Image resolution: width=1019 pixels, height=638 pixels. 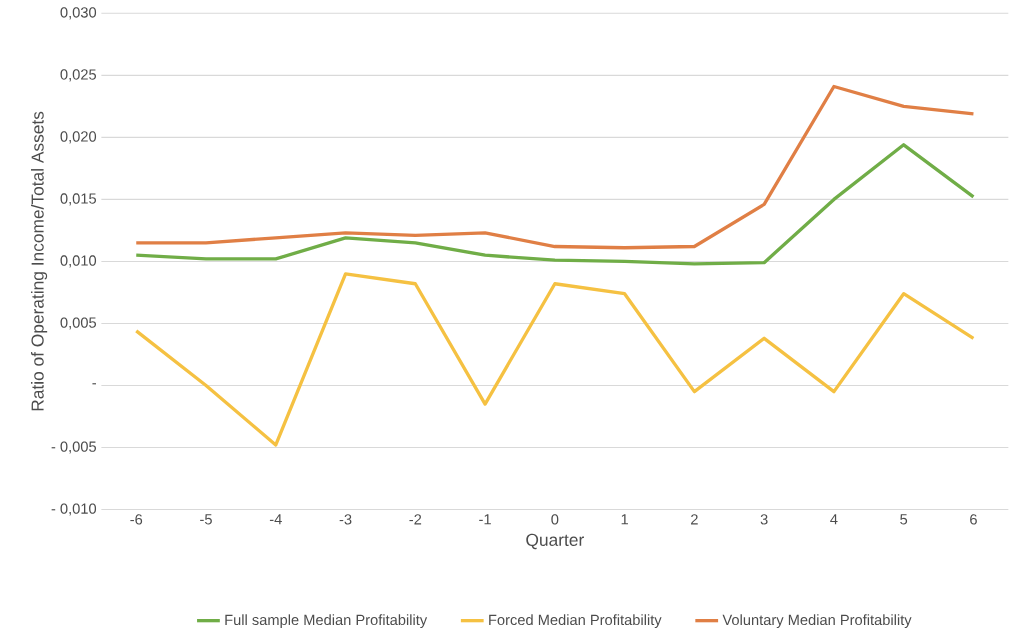 I want to click on y-tick-label: 0,015, so click(x=78, y=199).